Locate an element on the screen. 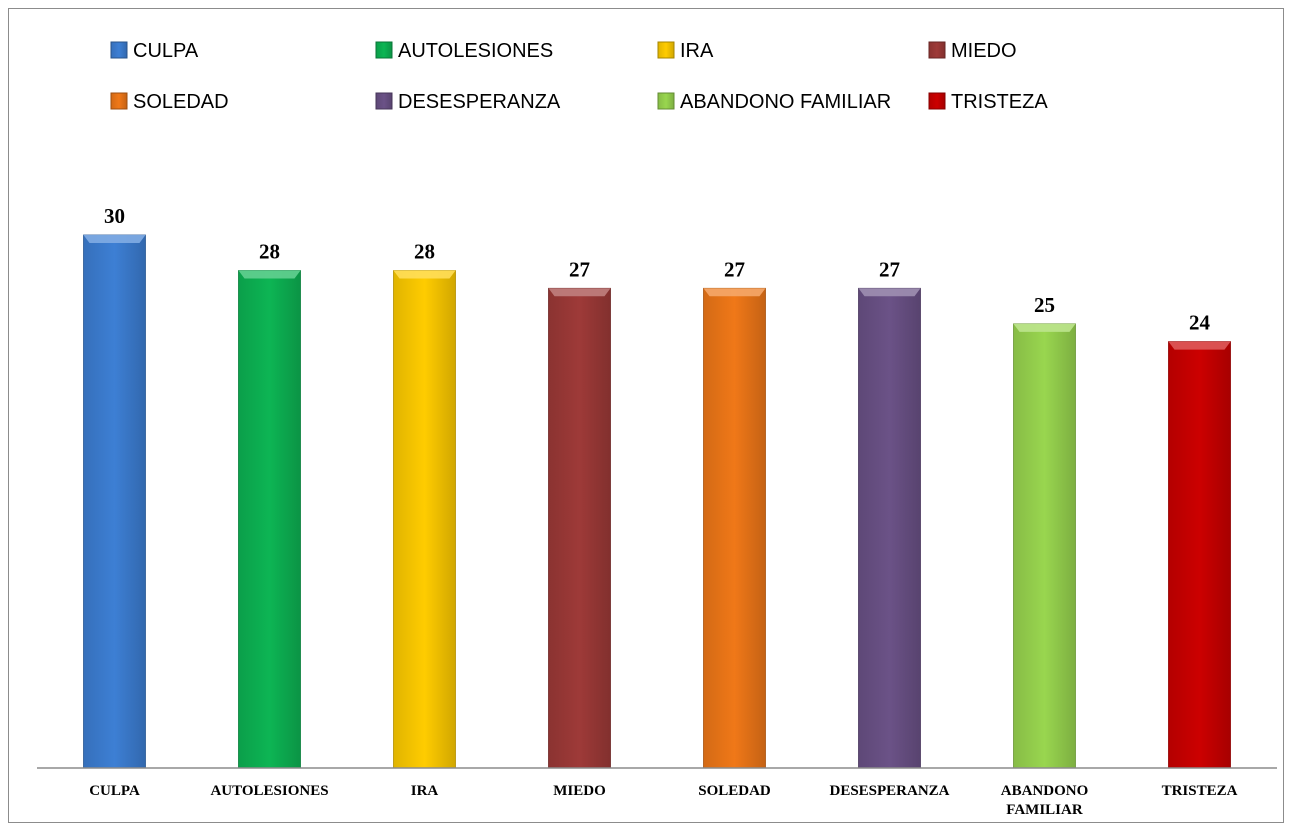 The height and width of the screenshot is (830, 1291). legend-label: MIEDO is located at coordinates (984, 51).